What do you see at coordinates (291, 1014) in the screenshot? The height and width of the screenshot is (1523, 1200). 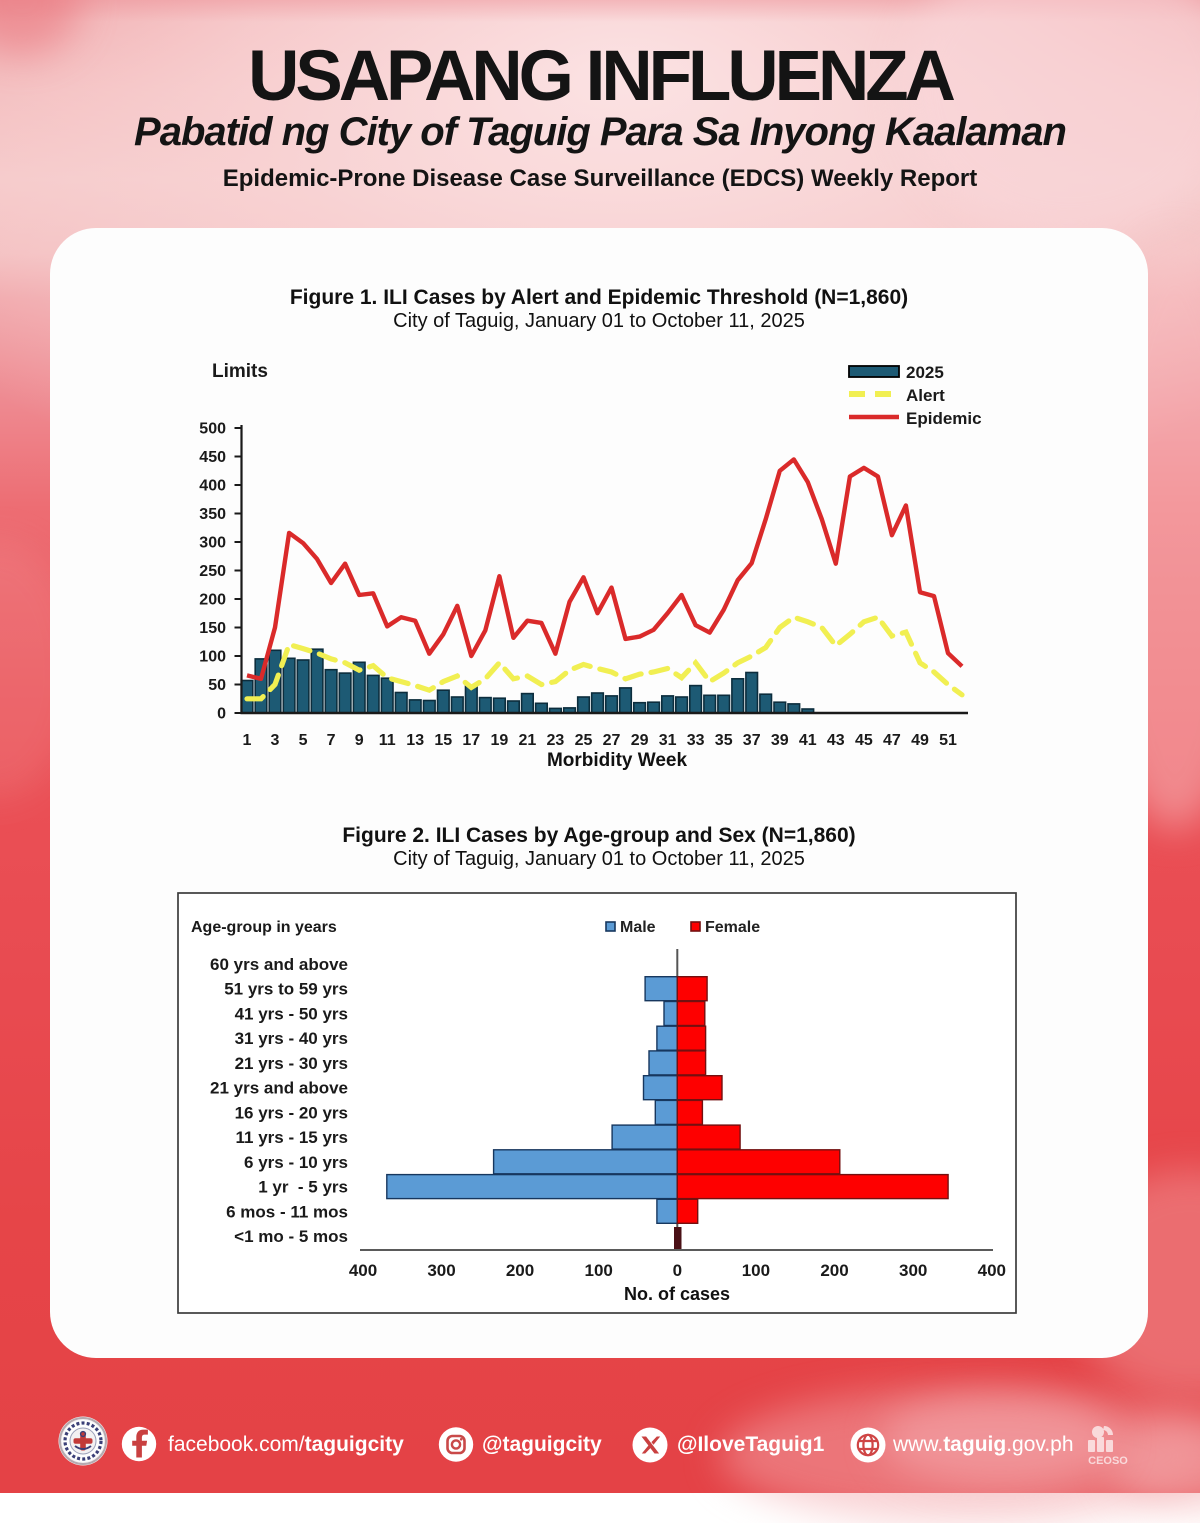 I see `svg-text: 41 yrs - 50 yrs` at bounding box center [291, 1014].